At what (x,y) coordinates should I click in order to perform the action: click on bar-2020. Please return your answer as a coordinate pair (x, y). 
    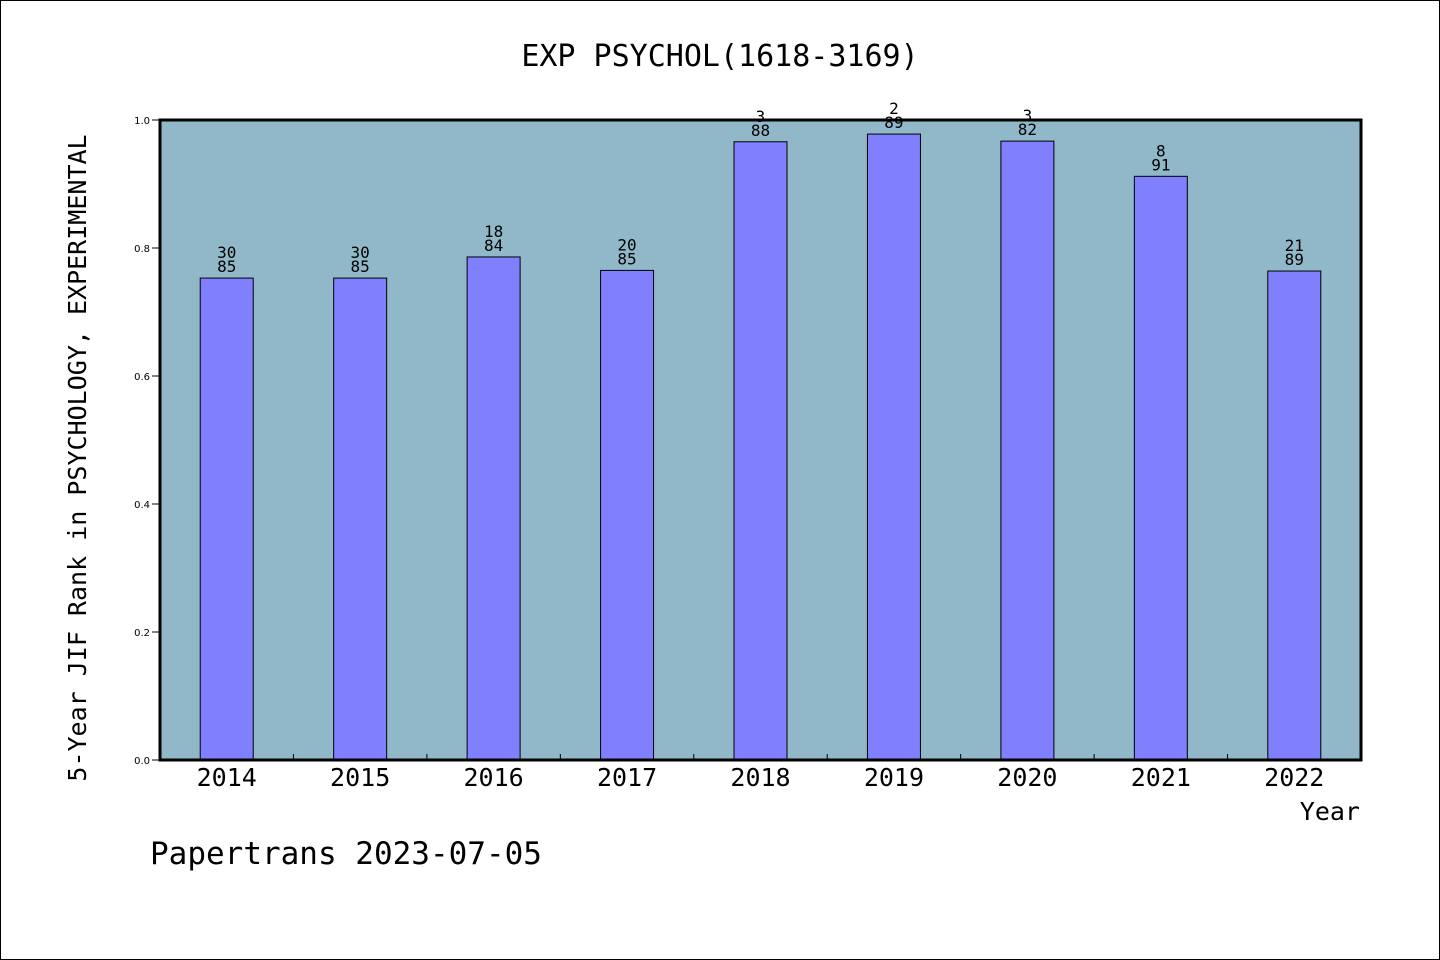
    Looking at the image, I should click on (1027, 450).